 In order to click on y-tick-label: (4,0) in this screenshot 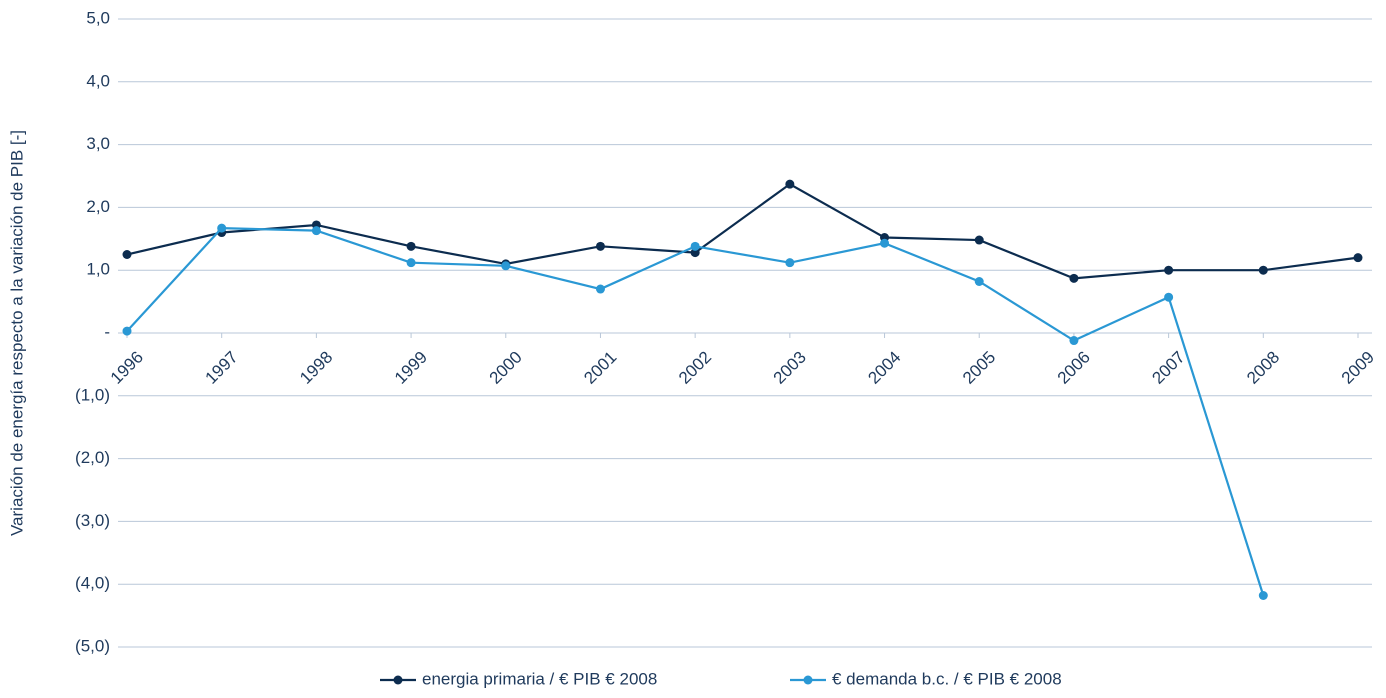, I will do `click(92, 583)`.